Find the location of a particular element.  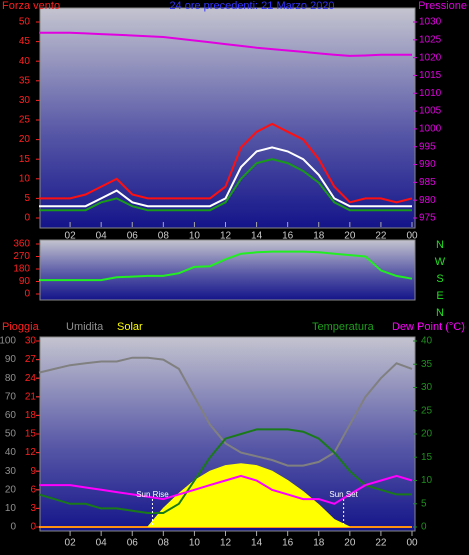

y2-tick-label: 1005 is located at coordinates (430, 111).